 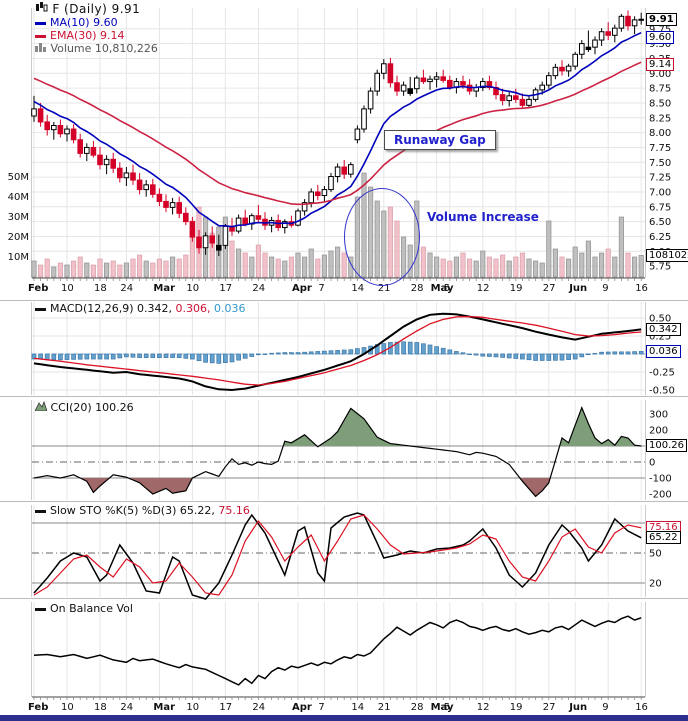 I want to click on x-tick-label: 18, so click(x=100, y=288).